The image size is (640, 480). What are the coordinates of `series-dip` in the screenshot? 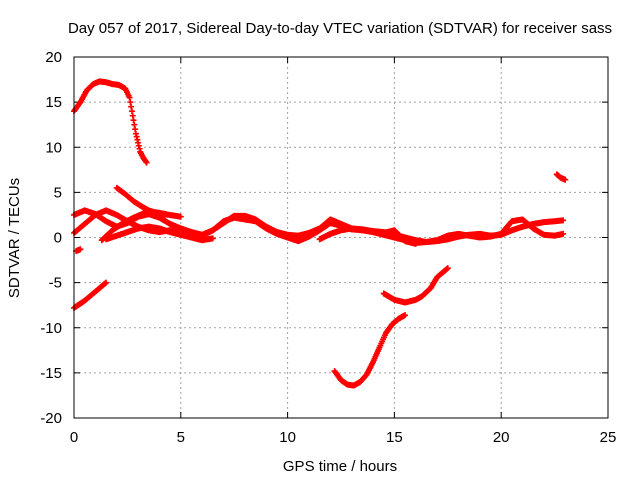 It's located at (370, 350).